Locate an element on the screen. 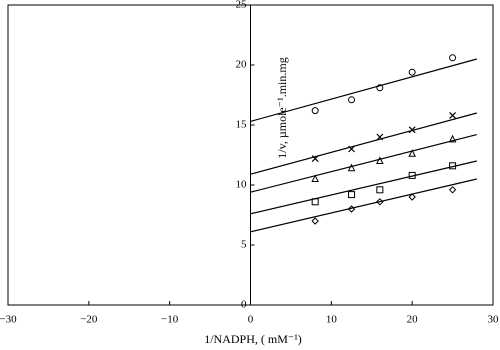 The width and height of the screenshot is (500, 350). y-tick-label: 10 is located at coordinates (242, 185).